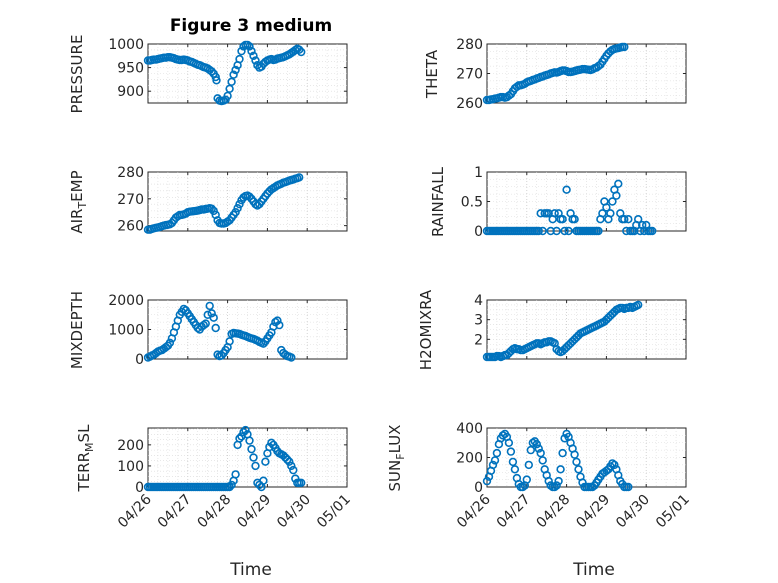  I want to click on x-tick-label: 05/01, so click(334, 512).